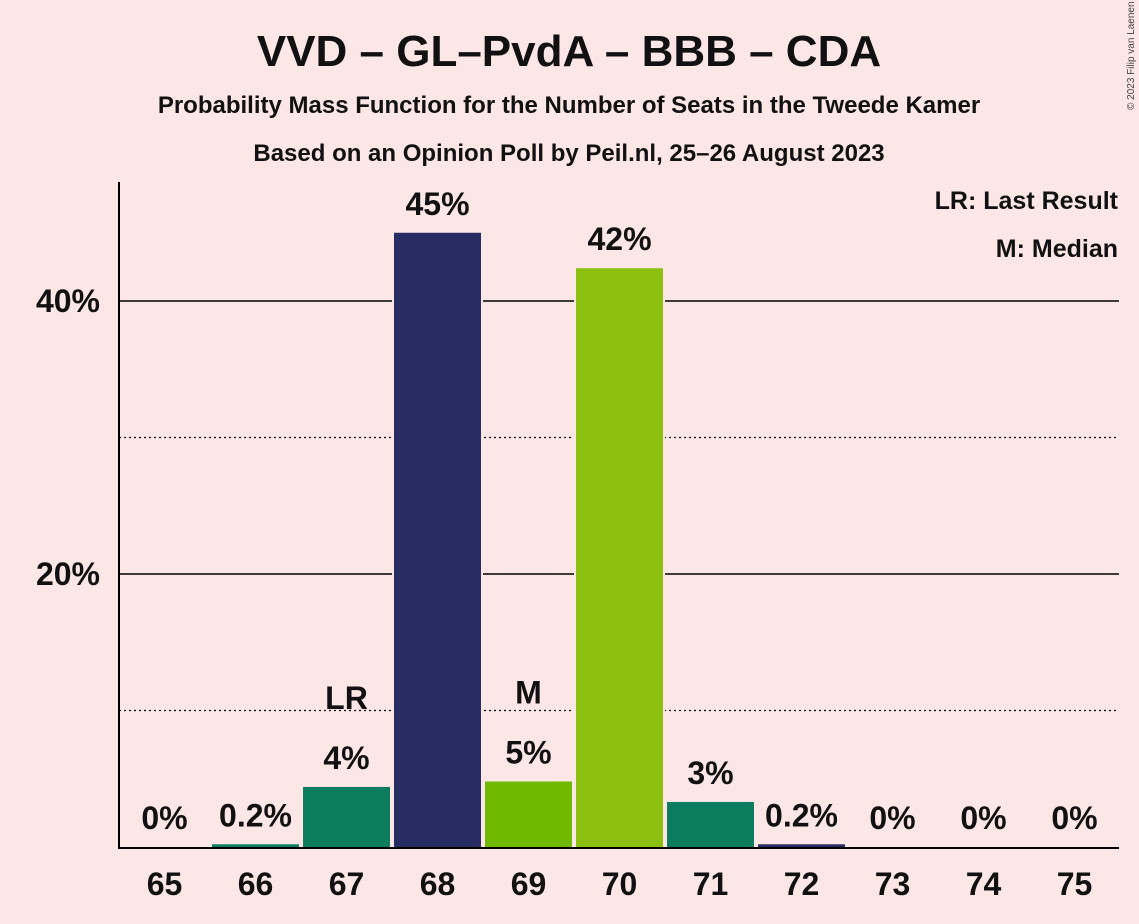  What do you see at coordinates (68, 574) in the screenshot?
I see `y-tick-label: 20%` at bounding box center [68, 574].